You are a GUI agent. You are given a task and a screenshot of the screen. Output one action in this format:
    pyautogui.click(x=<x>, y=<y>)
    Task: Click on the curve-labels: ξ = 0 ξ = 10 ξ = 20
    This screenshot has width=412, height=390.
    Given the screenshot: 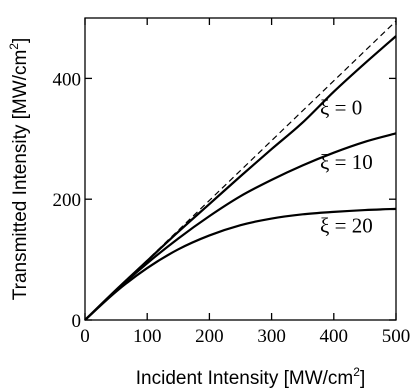 What is the action you would take?
    pyautogui.click(x=346, y=167)
    